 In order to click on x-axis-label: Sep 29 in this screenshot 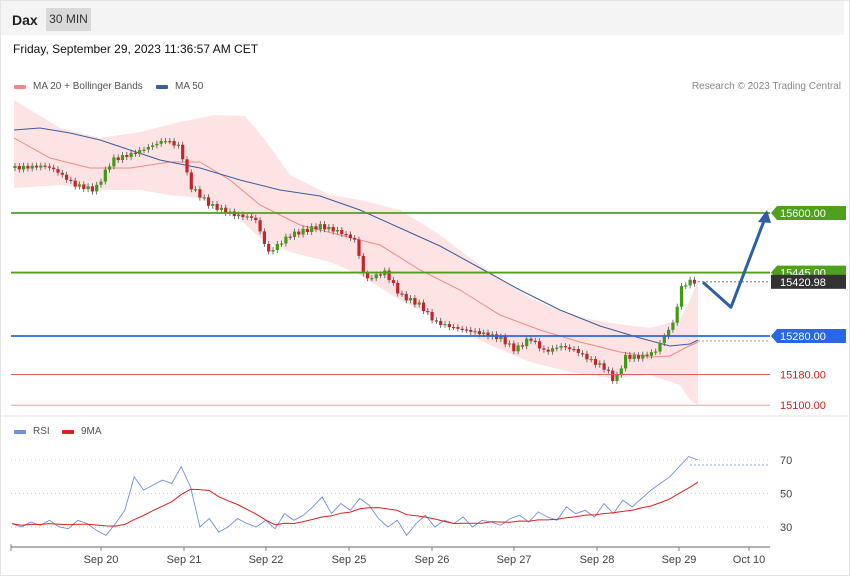, I will do `click(679, 560)`.